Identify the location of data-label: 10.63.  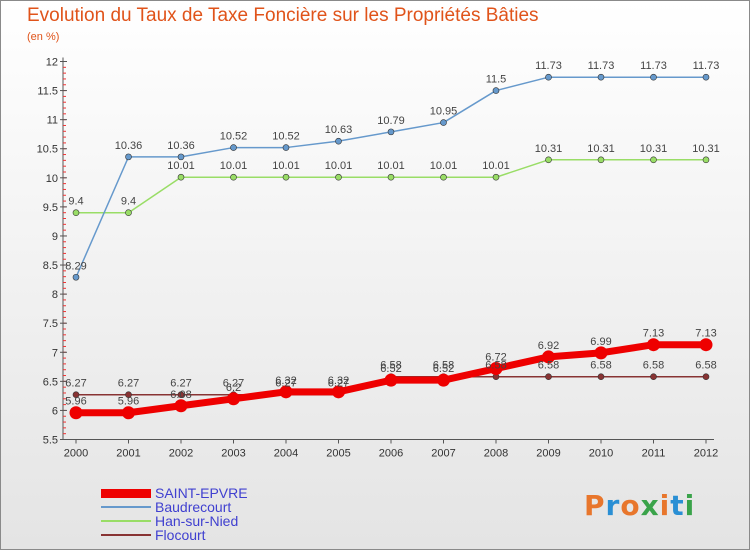
(339, 130).